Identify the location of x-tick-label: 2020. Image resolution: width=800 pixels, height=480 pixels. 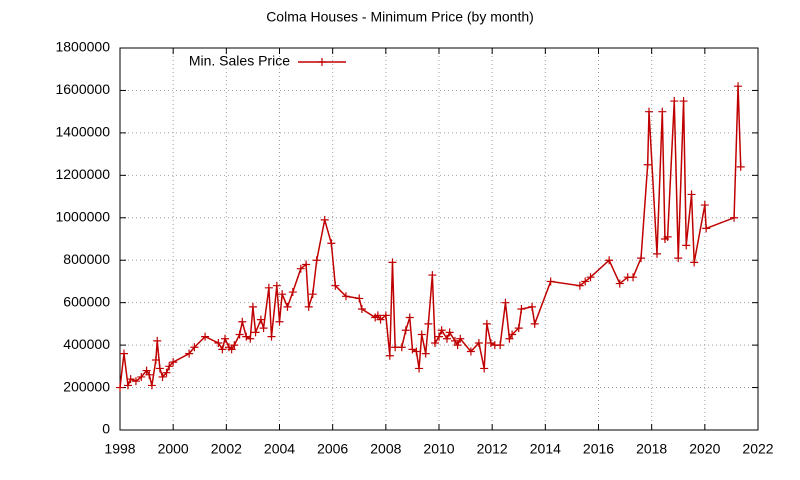
(704, 449).